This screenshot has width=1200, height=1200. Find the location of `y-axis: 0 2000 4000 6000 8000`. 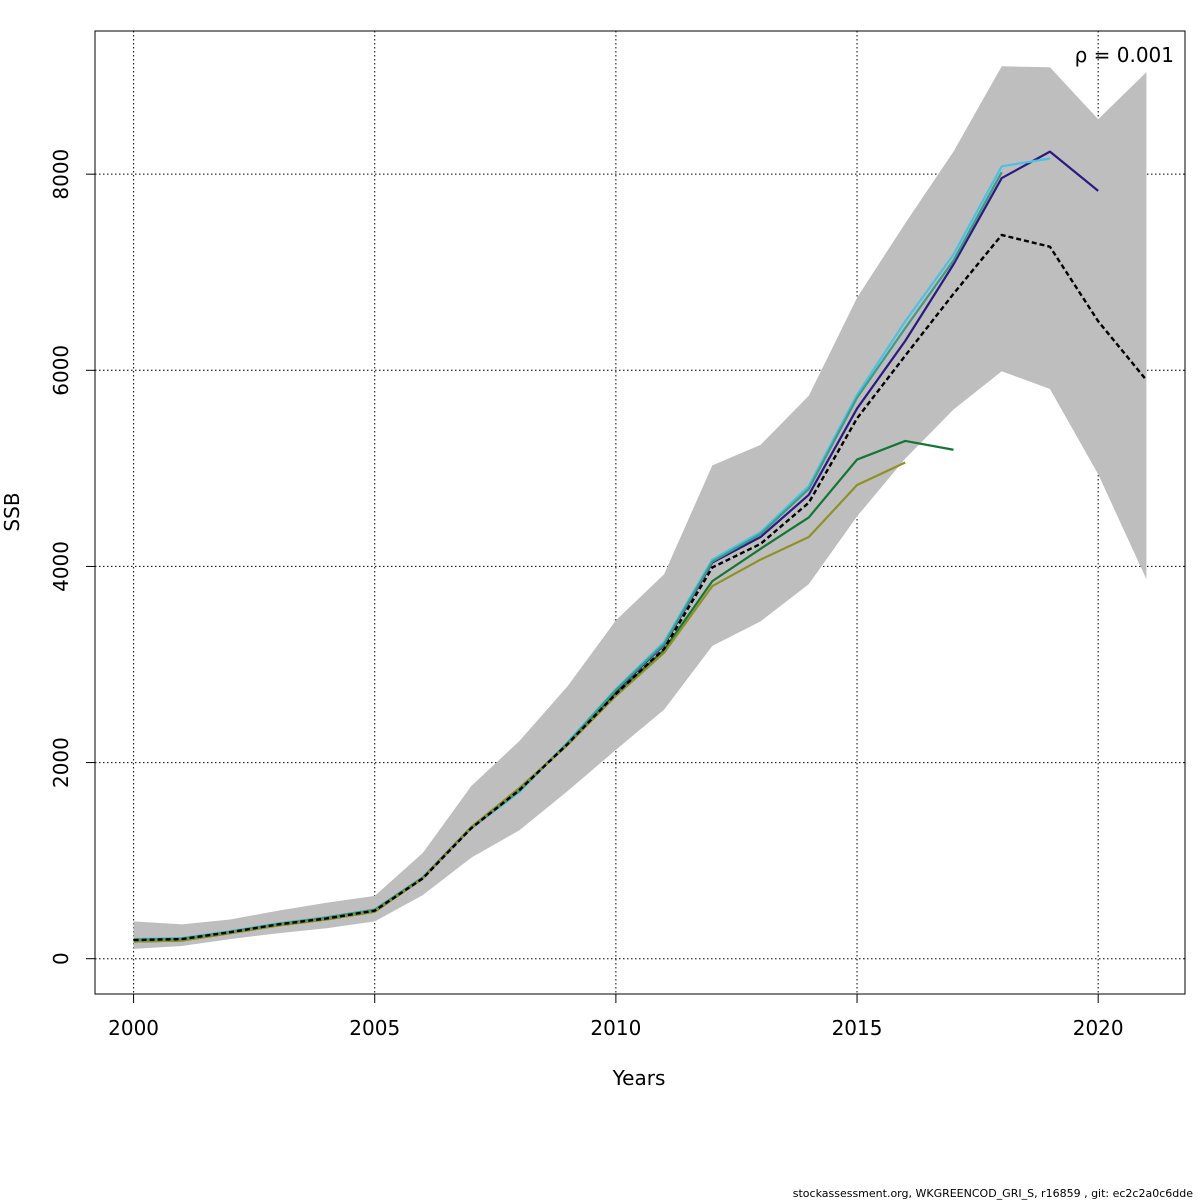

y-axis: 0 2000 4000 6000 8000 is located at coordinates (72, 557).